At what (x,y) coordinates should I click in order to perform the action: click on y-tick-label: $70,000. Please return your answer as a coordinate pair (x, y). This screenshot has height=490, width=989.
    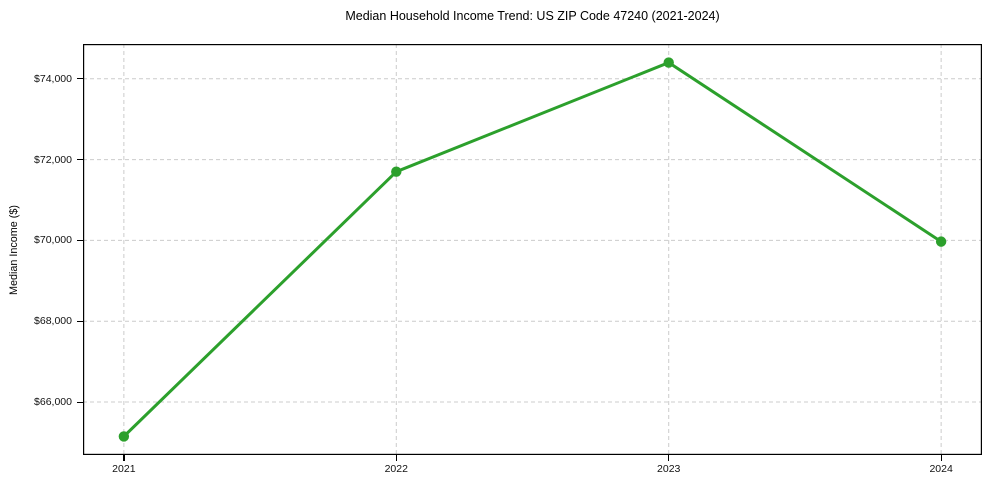
    Looking at the image, I should click on (53, 240).